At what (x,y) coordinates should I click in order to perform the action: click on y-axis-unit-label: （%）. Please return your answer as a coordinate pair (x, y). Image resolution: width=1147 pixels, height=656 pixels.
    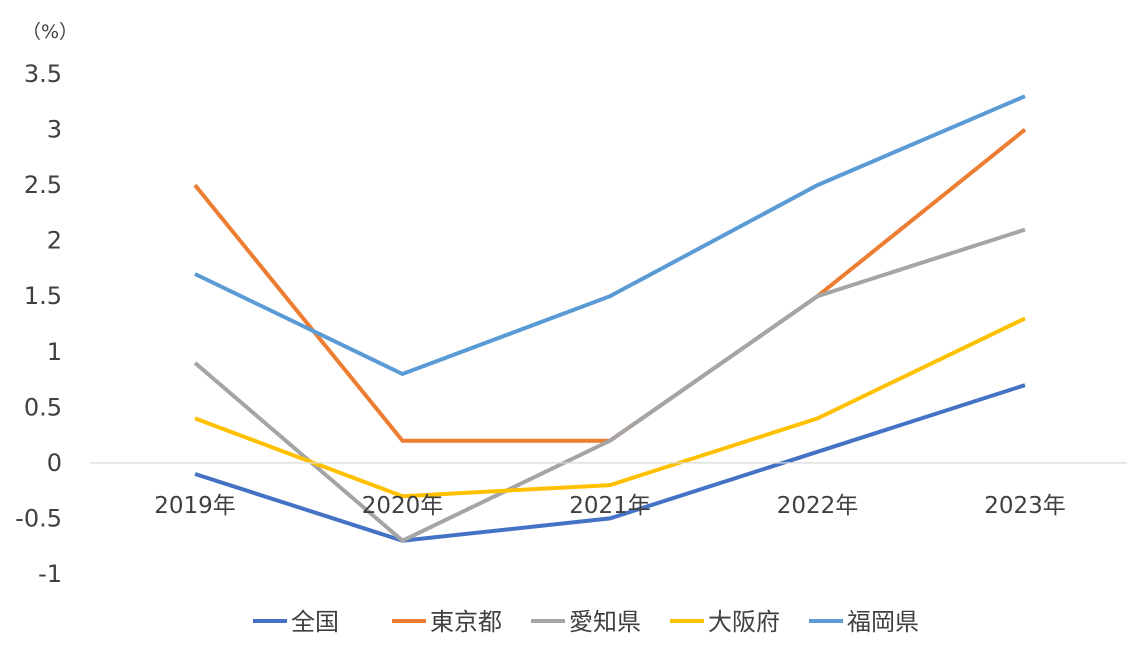
    Looking at the image, I should click on (50, 32).